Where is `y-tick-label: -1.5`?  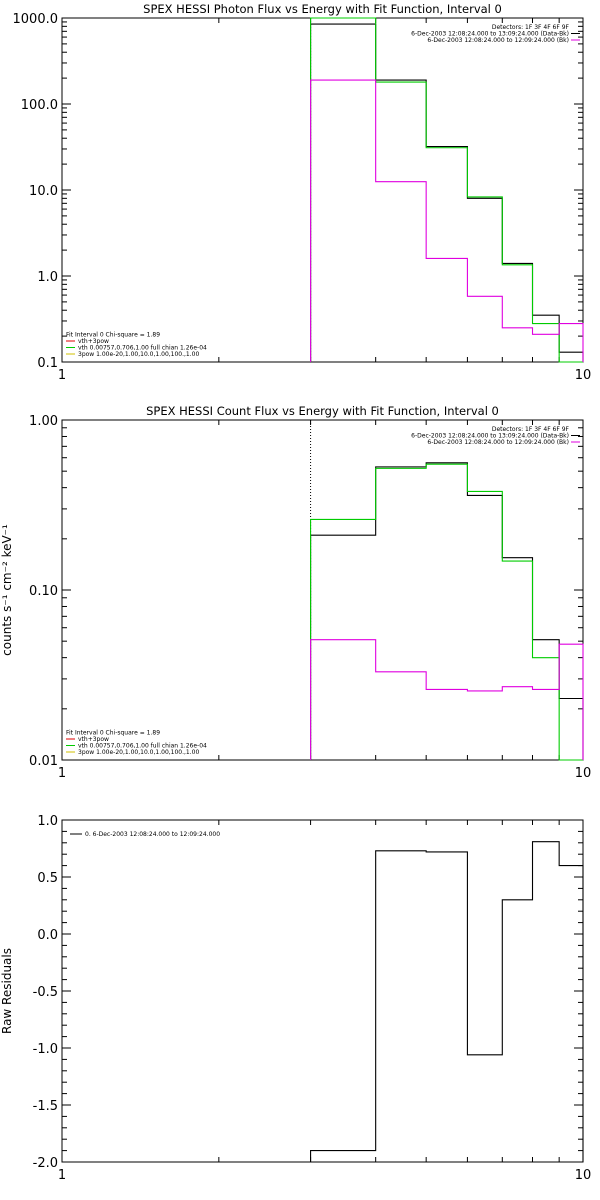 y-tick-label: -1.5 is located at coordinates (45, 1106).